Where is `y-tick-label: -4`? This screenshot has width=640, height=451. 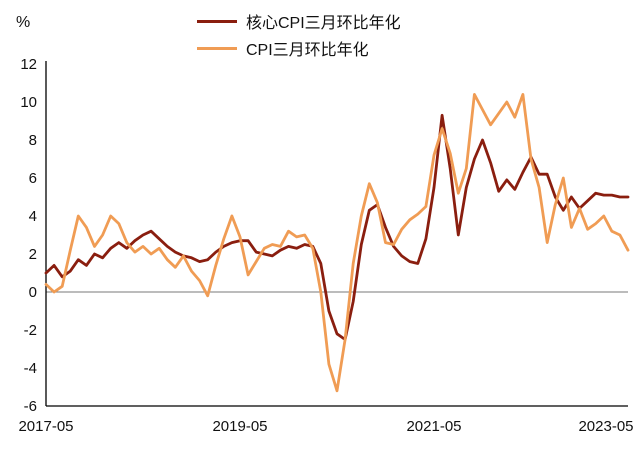 y-tick-label: -4 is located at coordinates (30, 368).